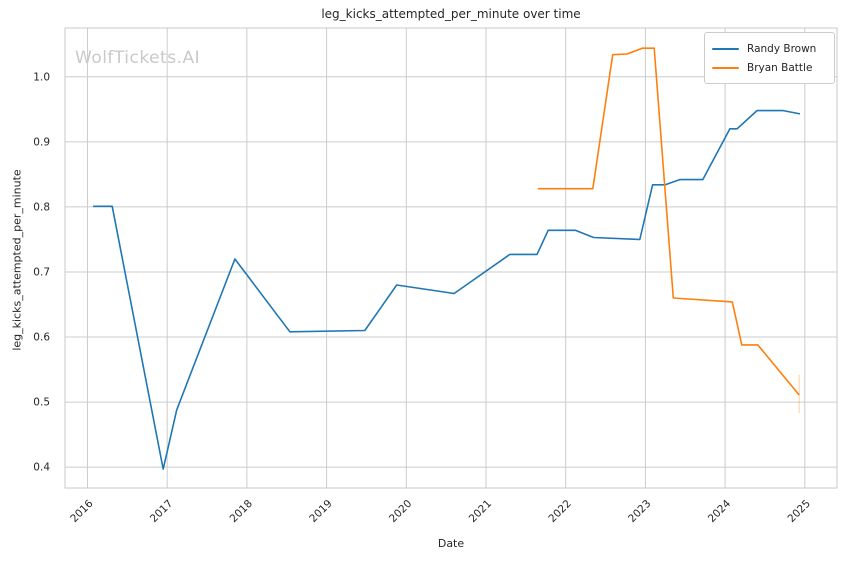 This screenshot has height=561, width=844. Describe the element at coordinates (17, 260) in the screenshot. I see `y-axis-label: leg_kicks_attempted_per_minute` at that location.